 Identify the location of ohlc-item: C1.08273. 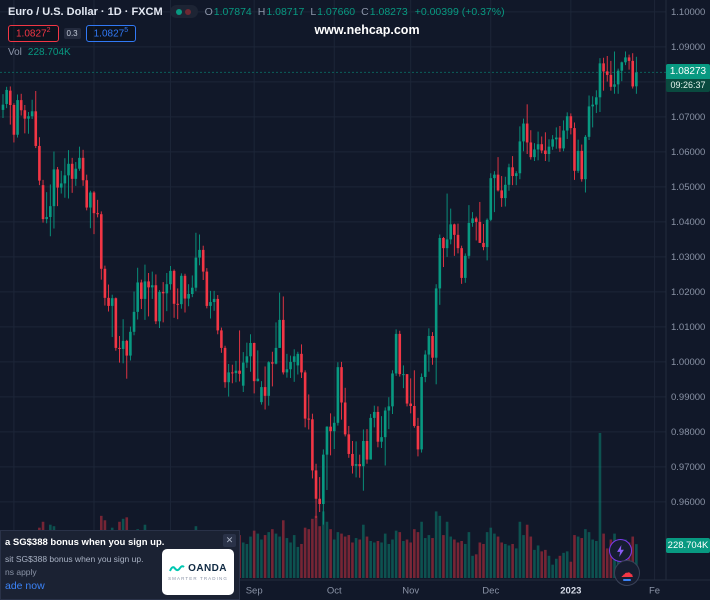
(384, 11).